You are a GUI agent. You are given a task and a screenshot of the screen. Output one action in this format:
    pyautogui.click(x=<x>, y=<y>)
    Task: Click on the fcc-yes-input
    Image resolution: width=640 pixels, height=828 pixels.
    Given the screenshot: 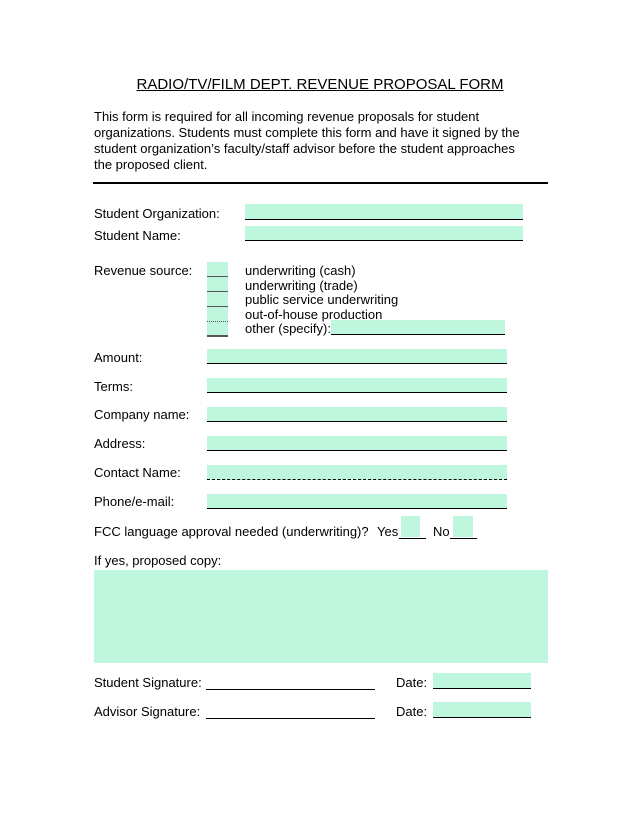 What is the action you would take?
    pyautogui.click(x=410, y=526)
    